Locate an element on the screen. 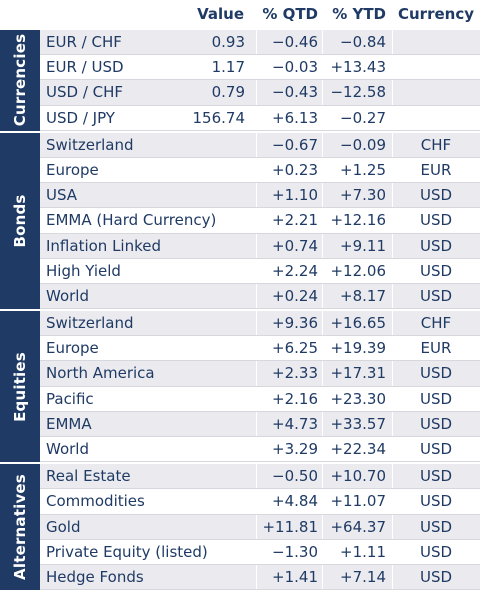 This screenshot has height=597, width=480. row-qtd: +1.10 is located at coordinates (295, 195).